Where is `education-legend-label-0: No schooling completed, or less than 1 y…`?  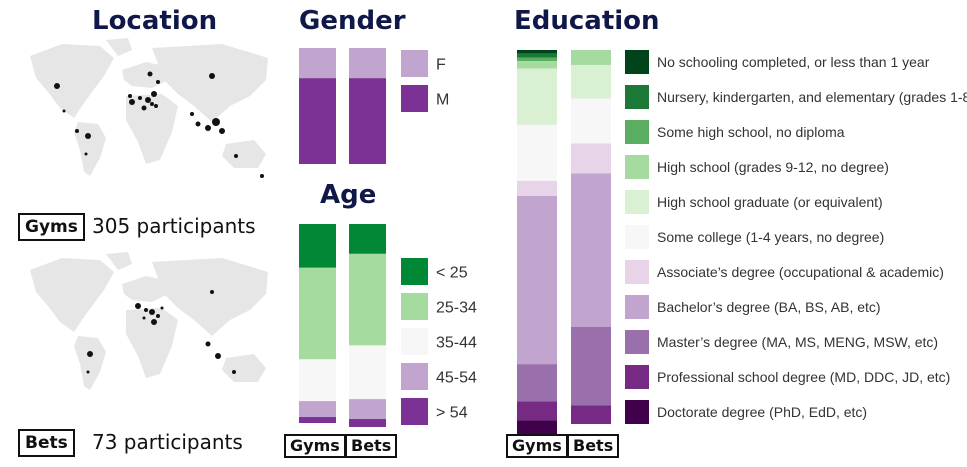
education-legend-label-0: No schooling completed, or less than 1 y… is located at coordinates (793, 62).